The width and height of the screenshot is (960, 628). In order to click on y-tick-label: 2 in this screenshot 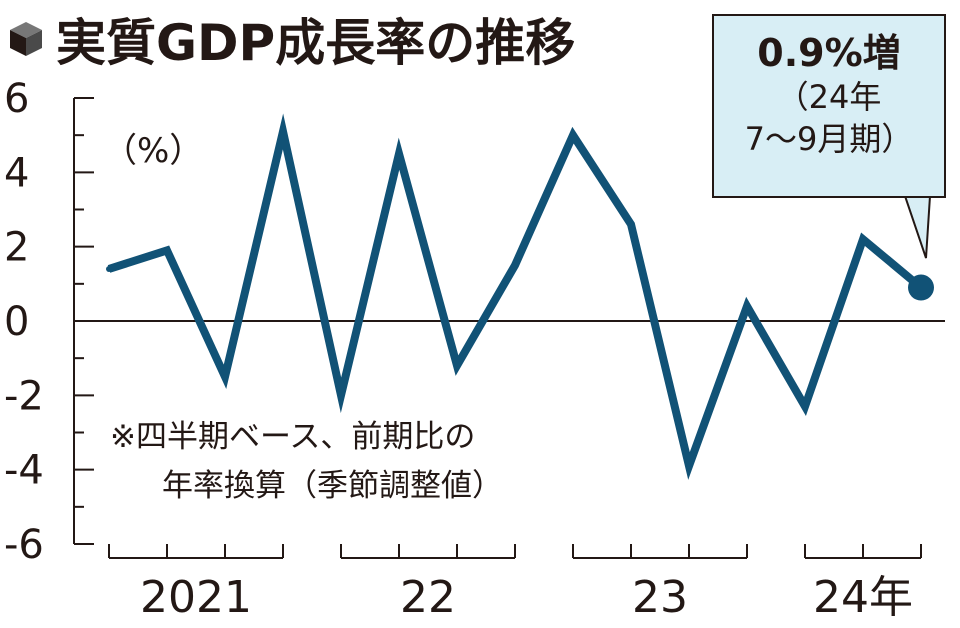, I will do `click(16, 248)`.